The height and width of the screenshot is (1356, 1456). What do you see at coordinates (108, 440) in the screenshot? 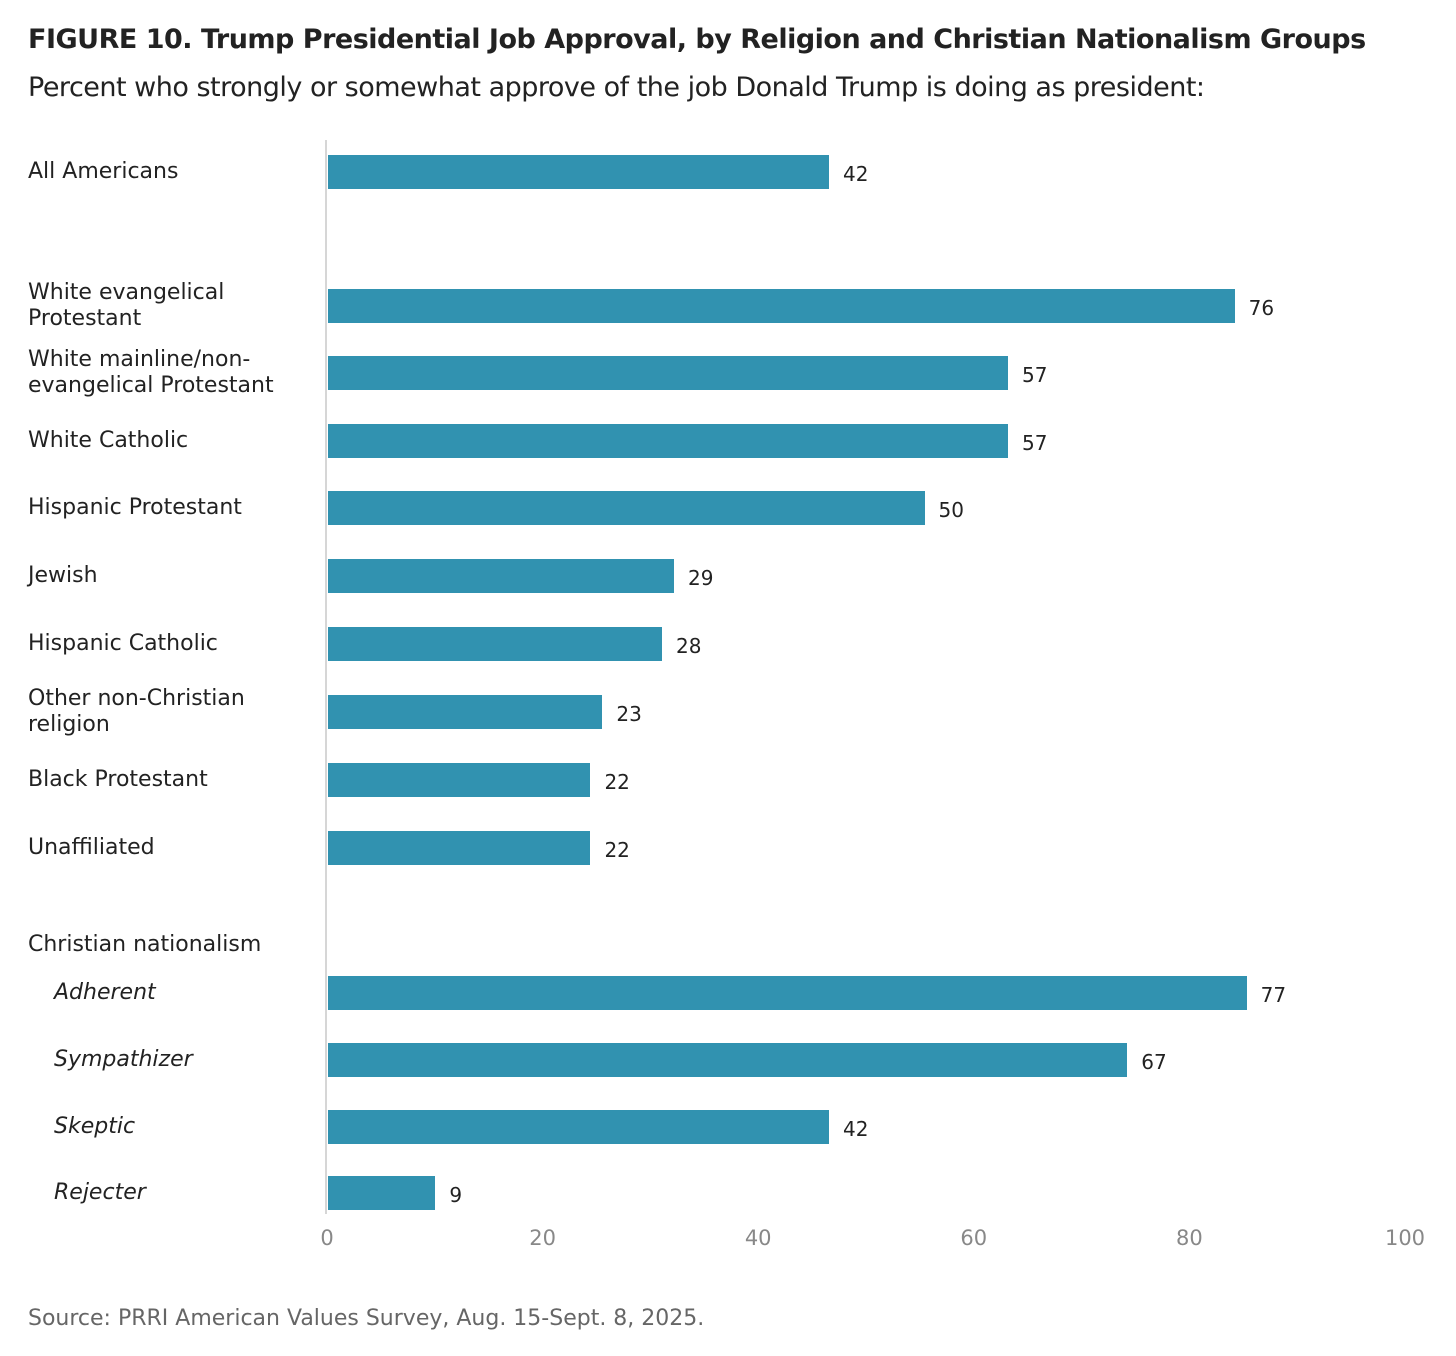
I see `category-label: White Catholic` at bounding box center [108, 440].